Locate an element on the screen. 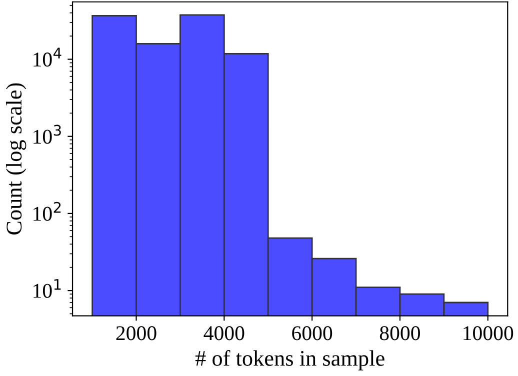 The image size is (518, 376). y-axis-title: Count (log scale) is located at coordinates (16, 158).